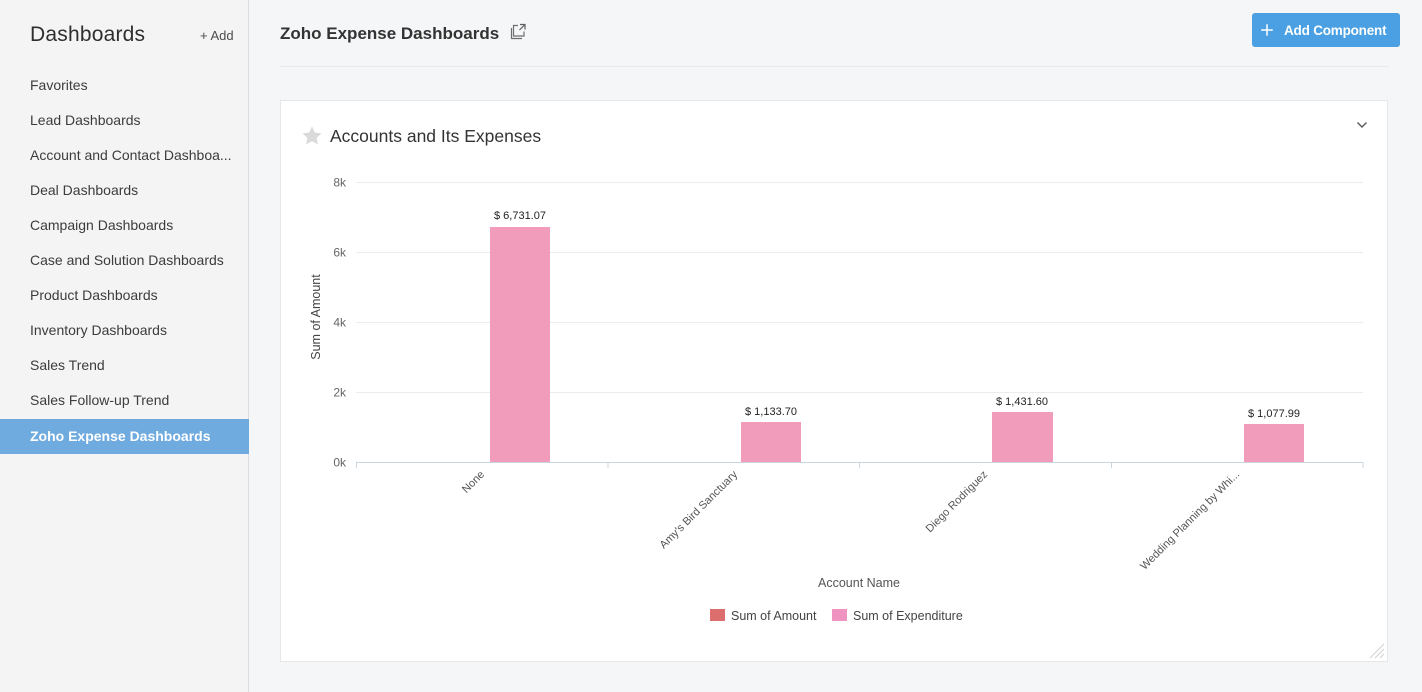 The height and width of the screenshot is (692, 1422). Describe the element at coordinates (473, 482) in the screenshot. I see `svg-text: None` at that location.